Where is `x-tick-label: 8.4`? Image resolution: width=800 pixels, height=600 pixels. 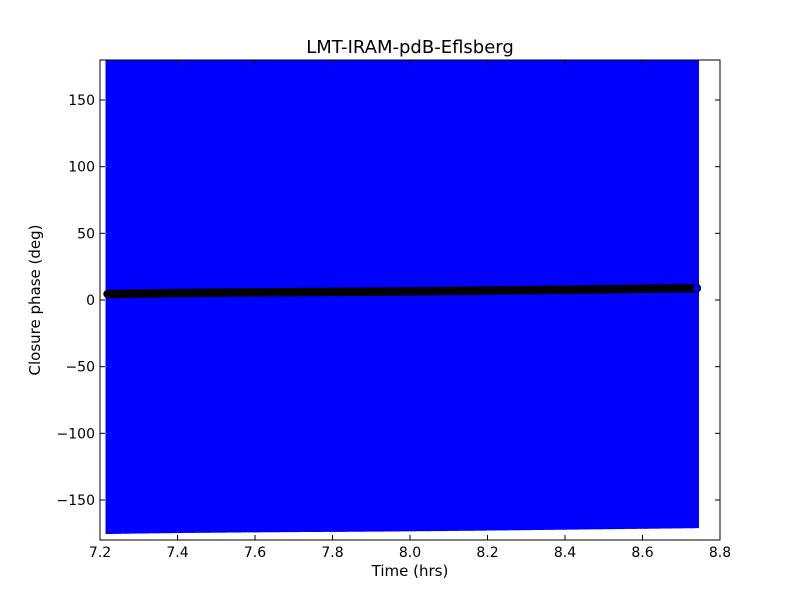
x-tick-label: 8.4 is located at coordinates (565, 553).